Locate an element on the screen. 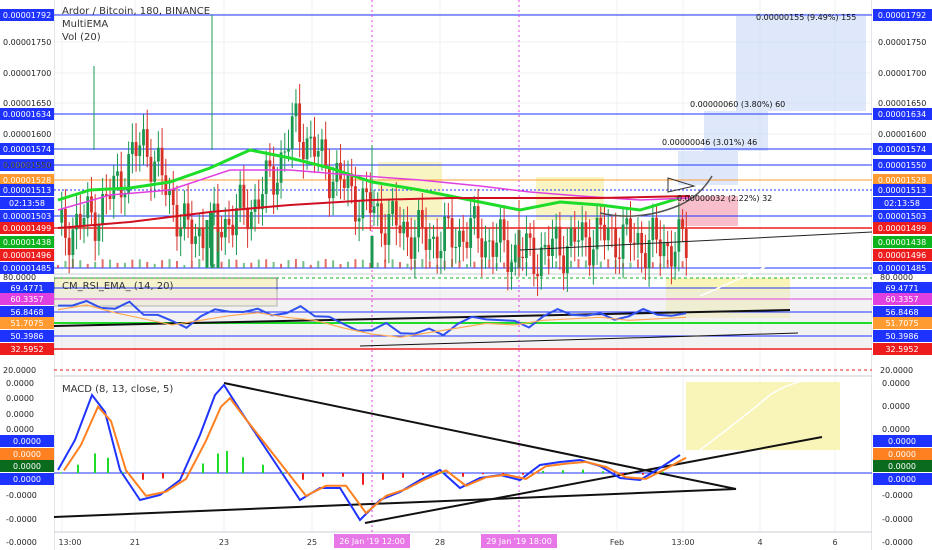 This screenshot has height=550, width=932. price-tick: 0.00001650 is located at coordinates (902, 103).